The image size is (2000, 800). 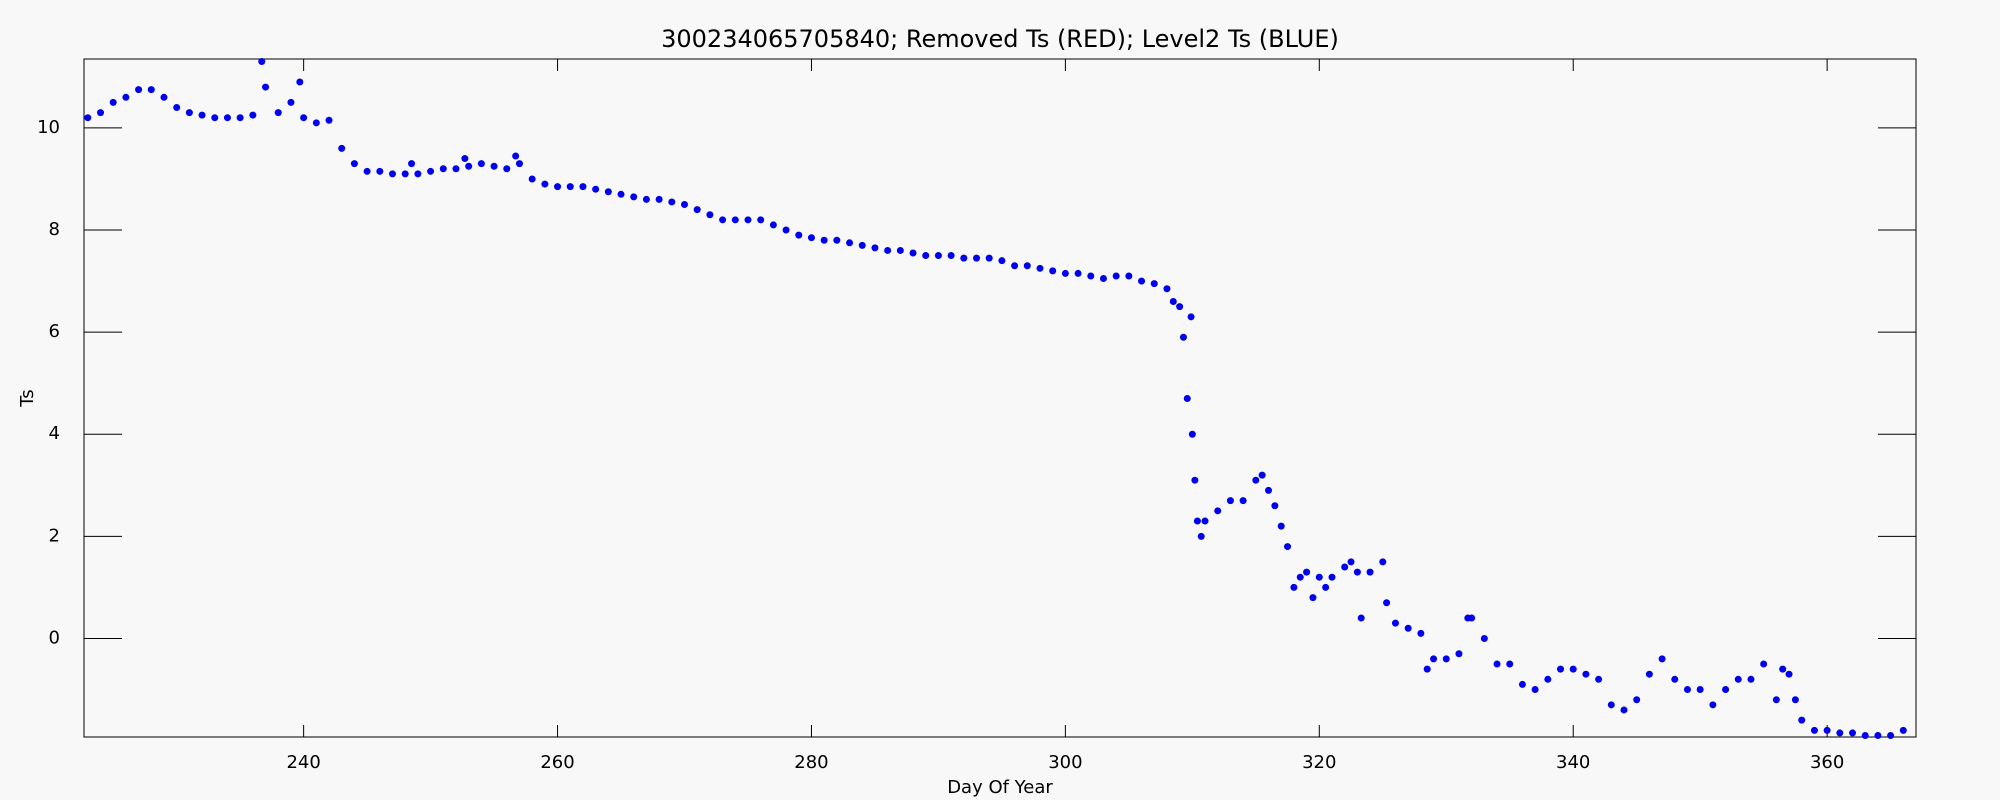 What do you see at coordinates (557, 762) in the screenshot?
I see `x-tick-label: 260` at bounding box center [557, 762].